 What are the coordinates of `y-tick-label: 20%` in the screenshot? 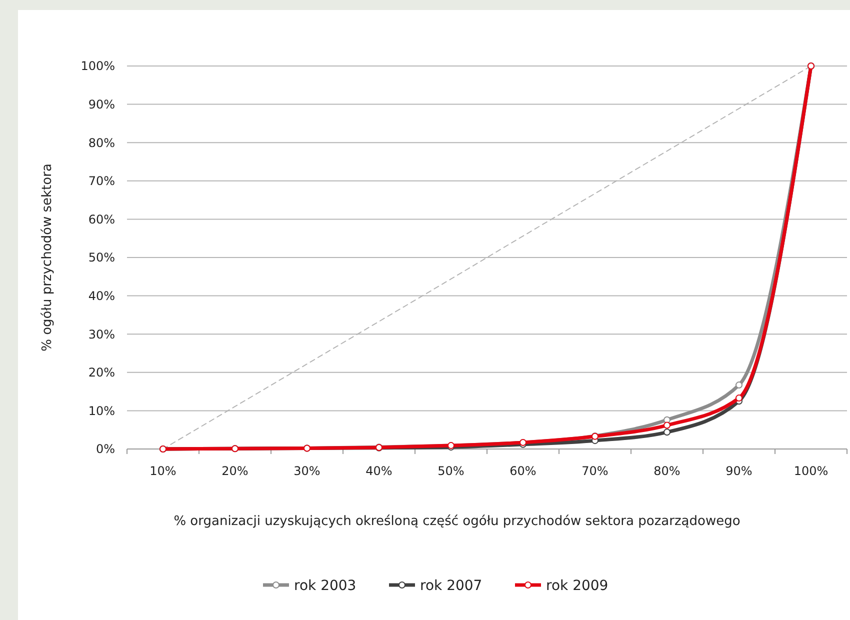 It's located at (101, 373).